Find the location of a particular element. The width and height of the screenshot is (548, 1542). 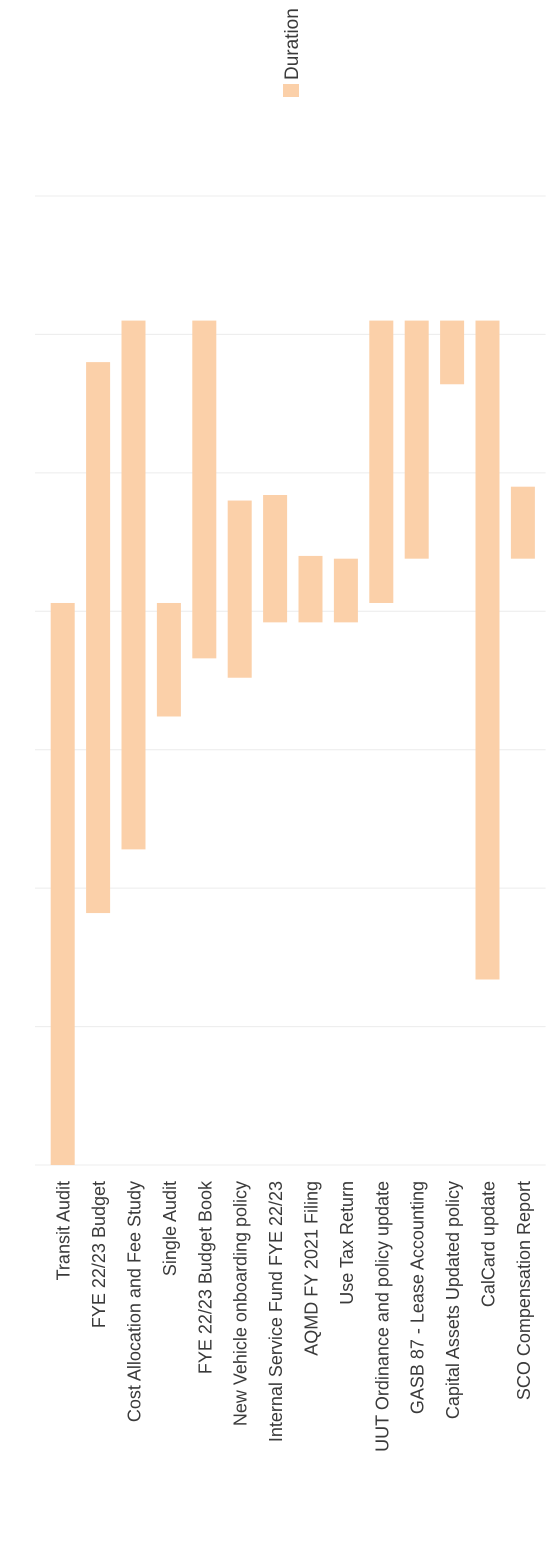

category-label: Use Tax Return is located at coordinates (347, 1243).